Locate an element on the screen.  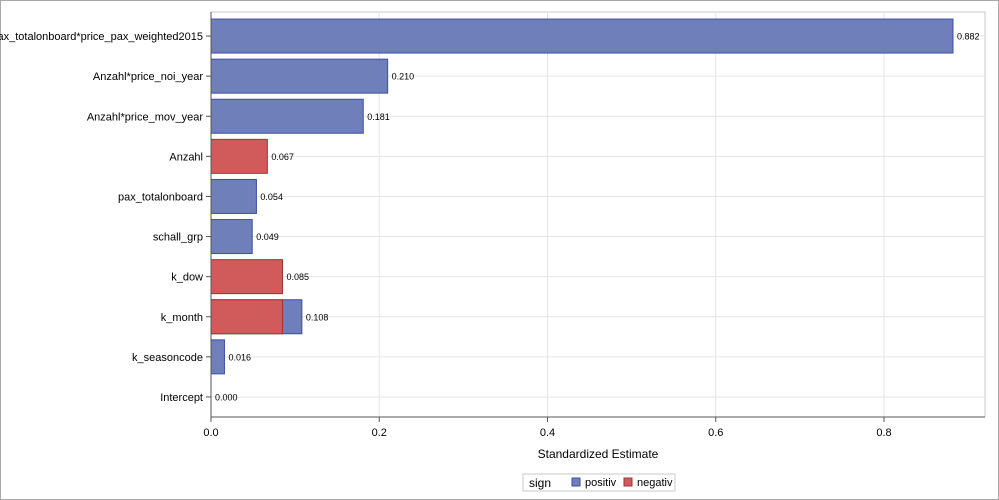
y-tick-label: k_month is located at coordinates (182, 318).